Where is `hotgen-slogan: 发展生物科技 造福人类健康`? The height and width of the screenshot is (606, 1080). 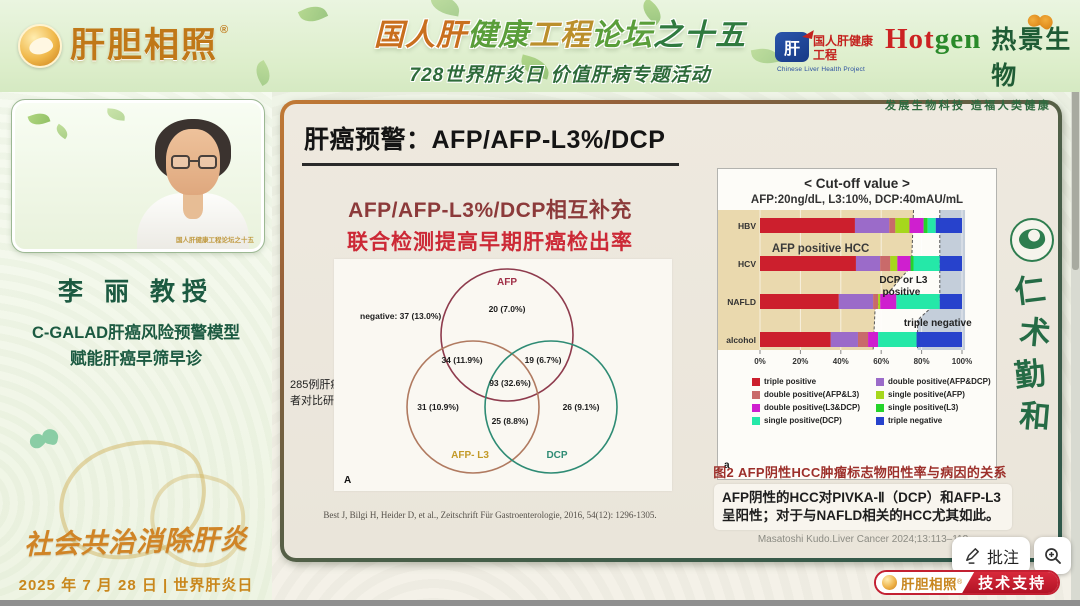
hotgen-slogan: 发展生物科技 造福人类健康 is located at coordinates (968, 106).